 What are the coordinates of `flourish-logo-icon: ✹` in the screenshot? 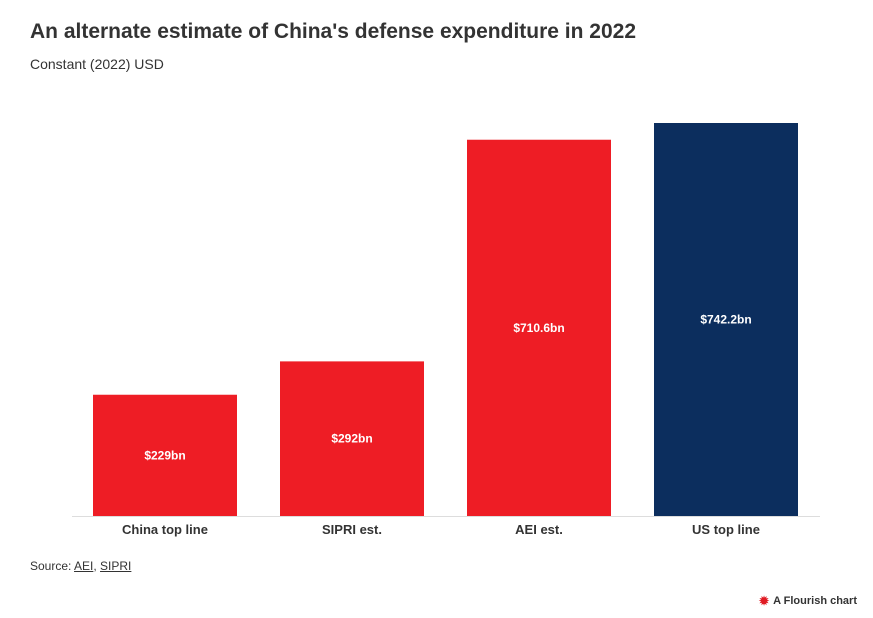 It's located at (764, 601).